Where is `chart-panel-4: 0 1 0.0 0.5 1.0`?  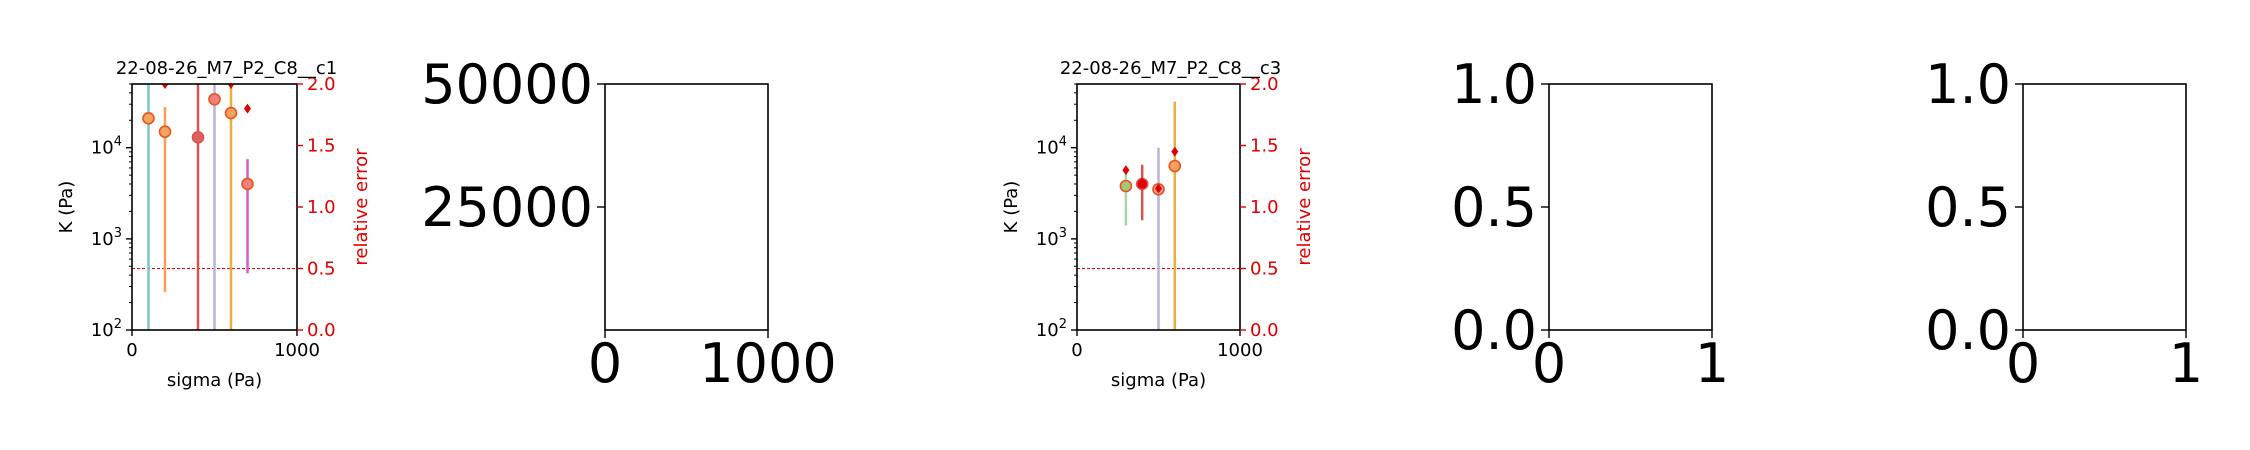 chart-panel-4: 0 1 0.0 0.5 1.0 is located at coordinates (1590, 224).